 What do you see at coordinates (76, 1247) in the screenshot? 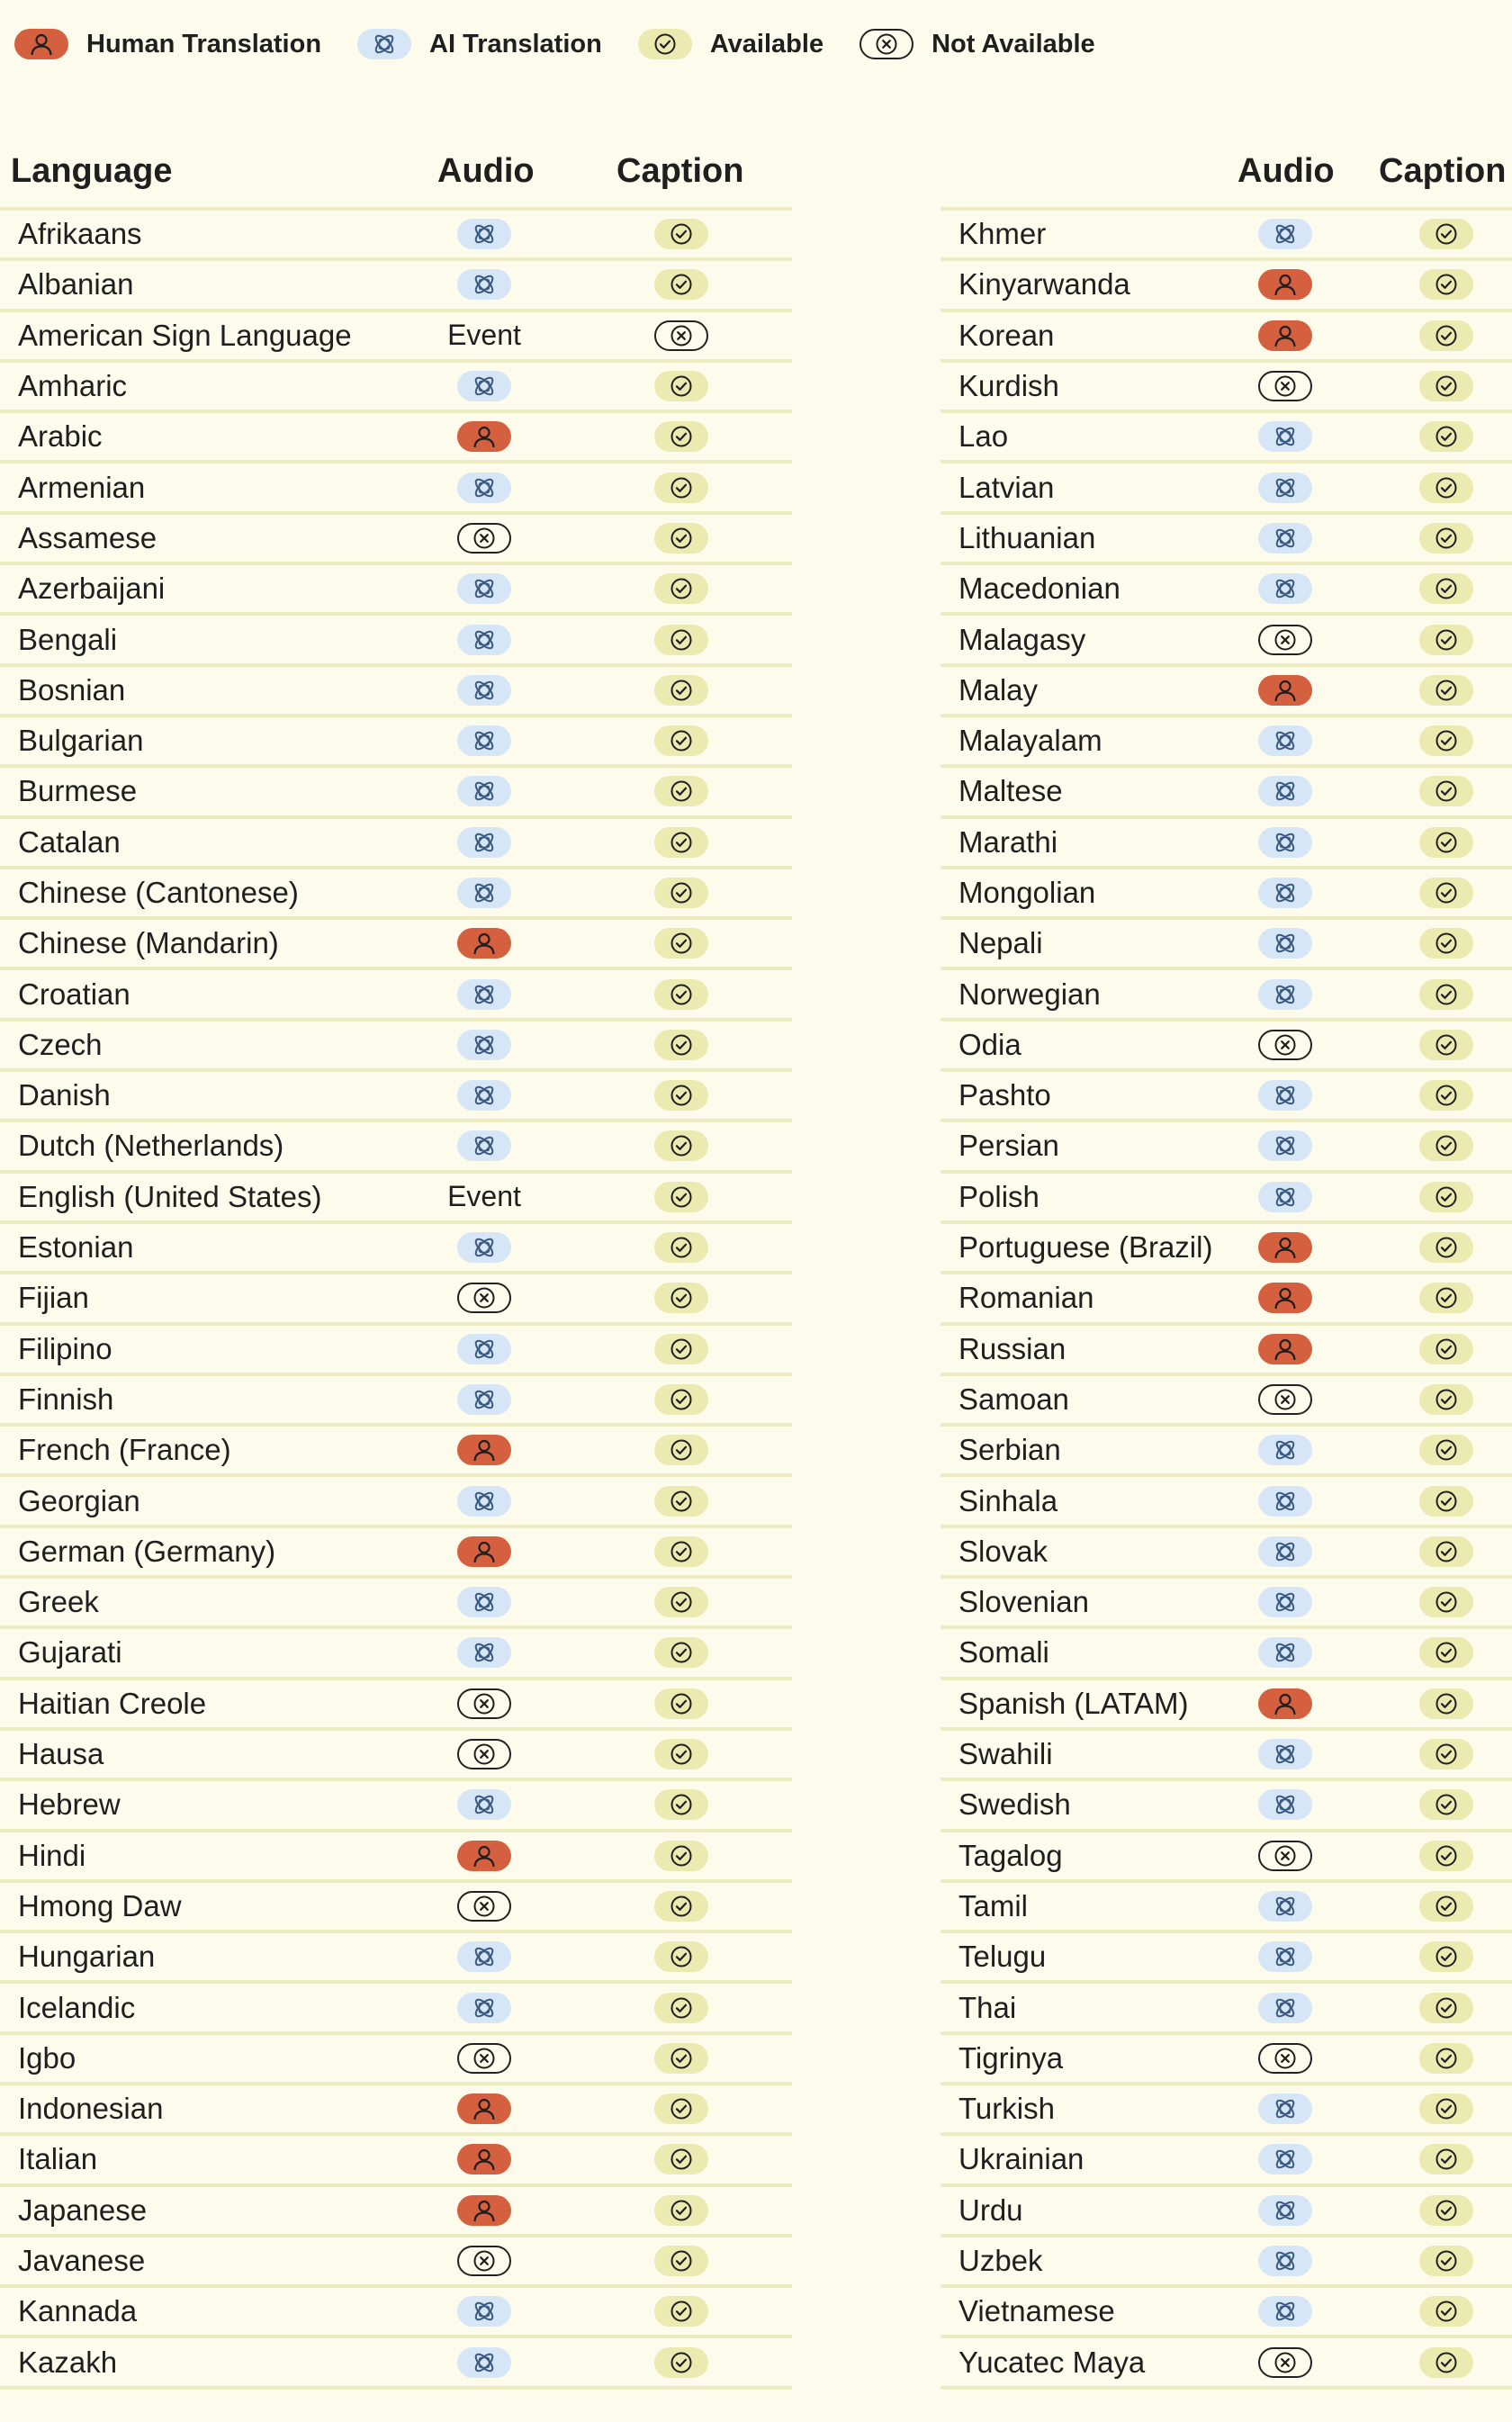
I see `language-name: Estonian` at bounding box center [76, 1247].